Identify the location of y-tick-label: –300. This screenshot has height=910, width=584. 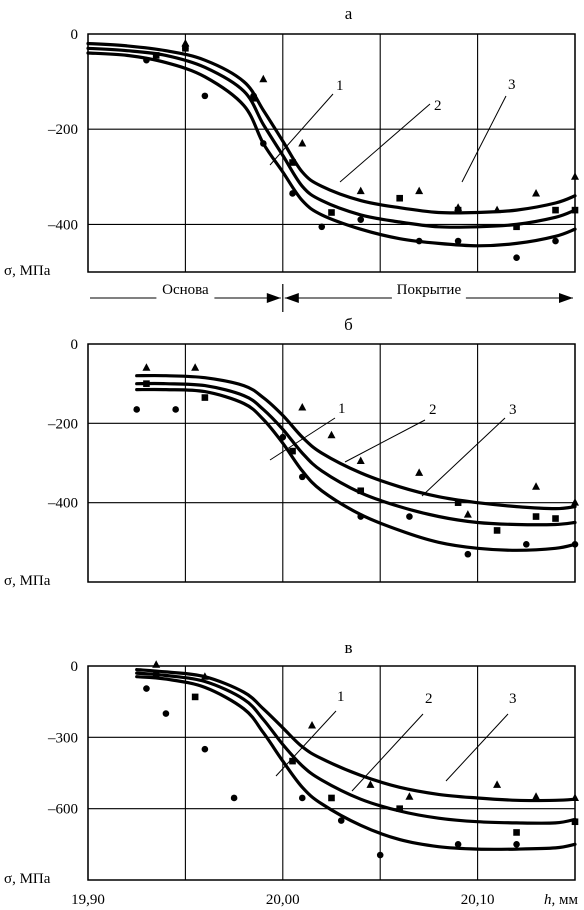
(62, 738).